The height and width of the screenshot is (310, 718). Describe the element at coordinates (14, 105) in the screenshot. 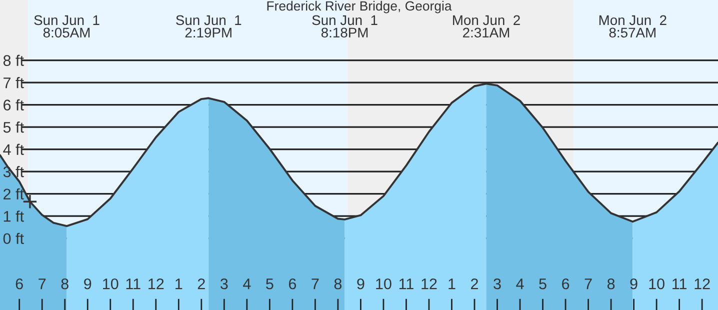

I see `y-tick-label: 6 ft` at that location.